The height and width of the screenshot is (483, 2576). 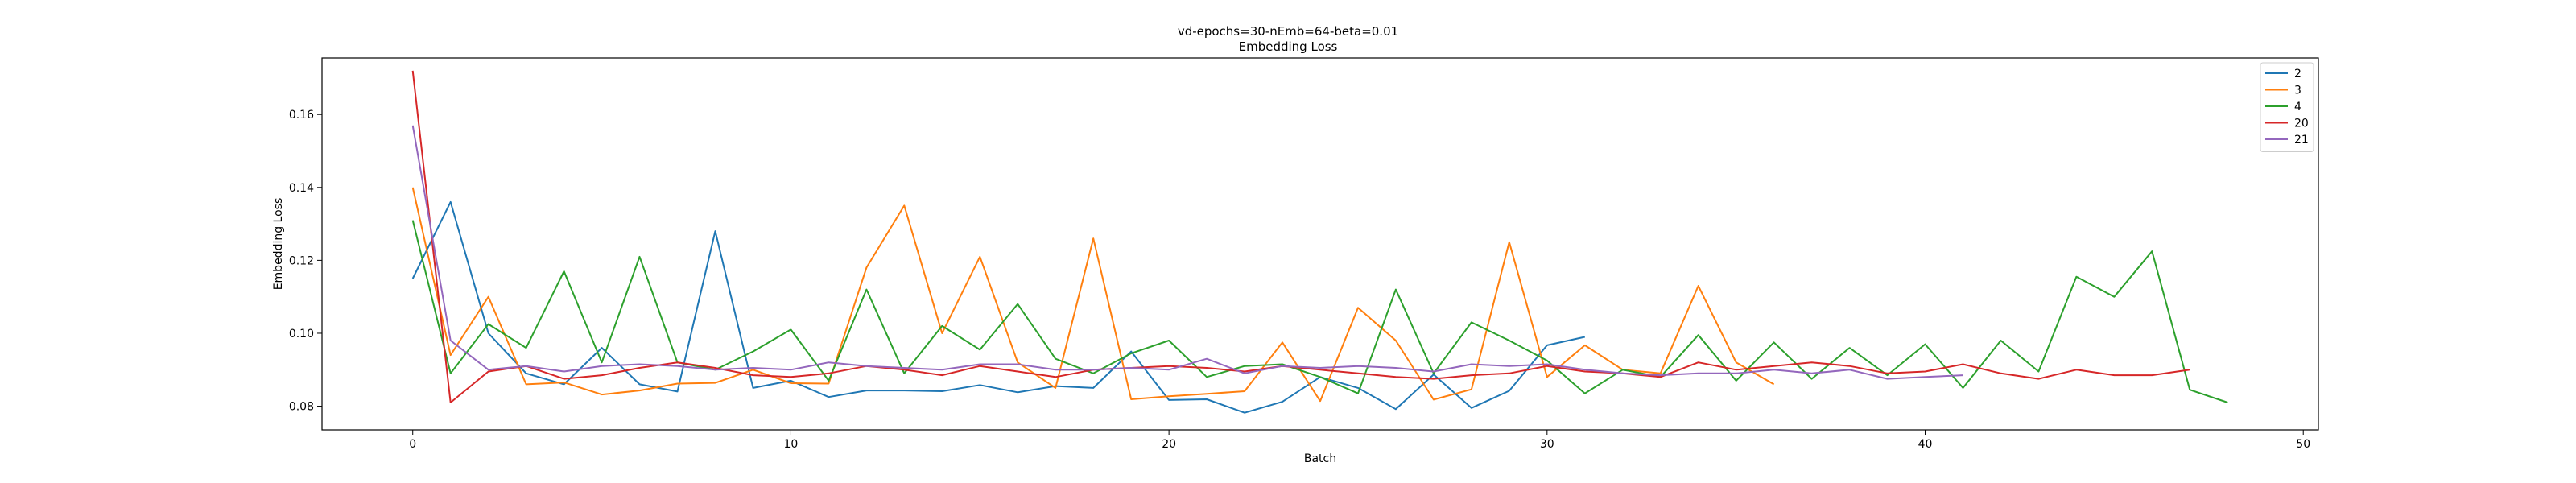 I want to click on y-tick-label: 0.12, so click(x=301, y=260).